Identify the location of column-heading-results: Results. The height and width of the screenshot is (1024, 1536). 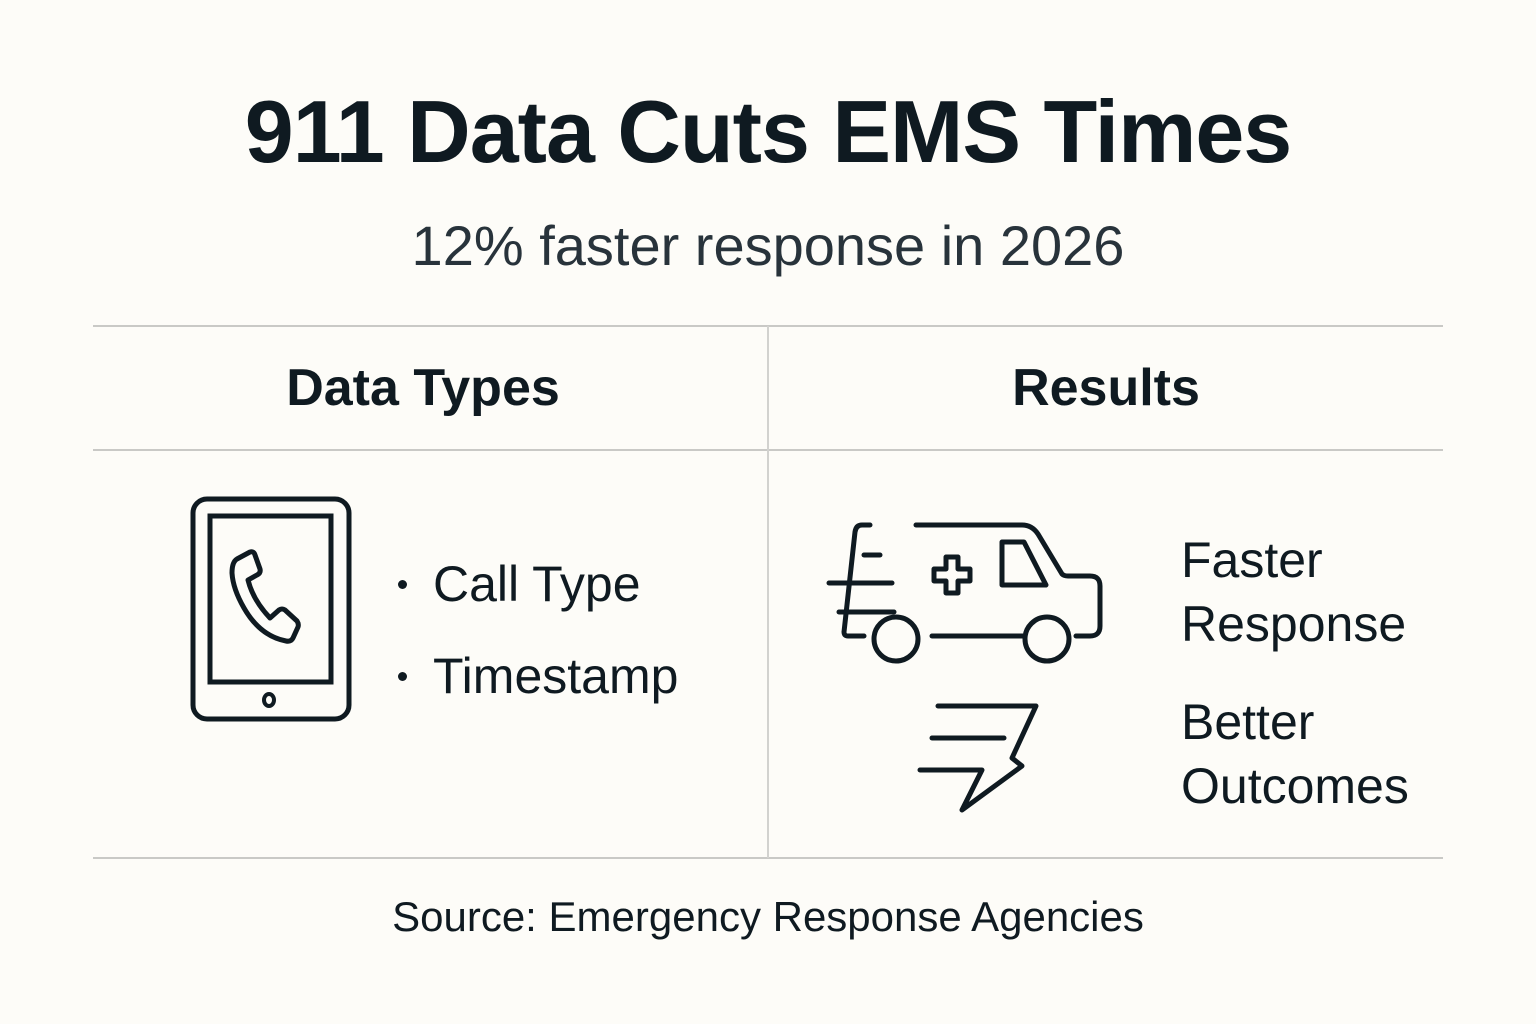
(1106, 388).